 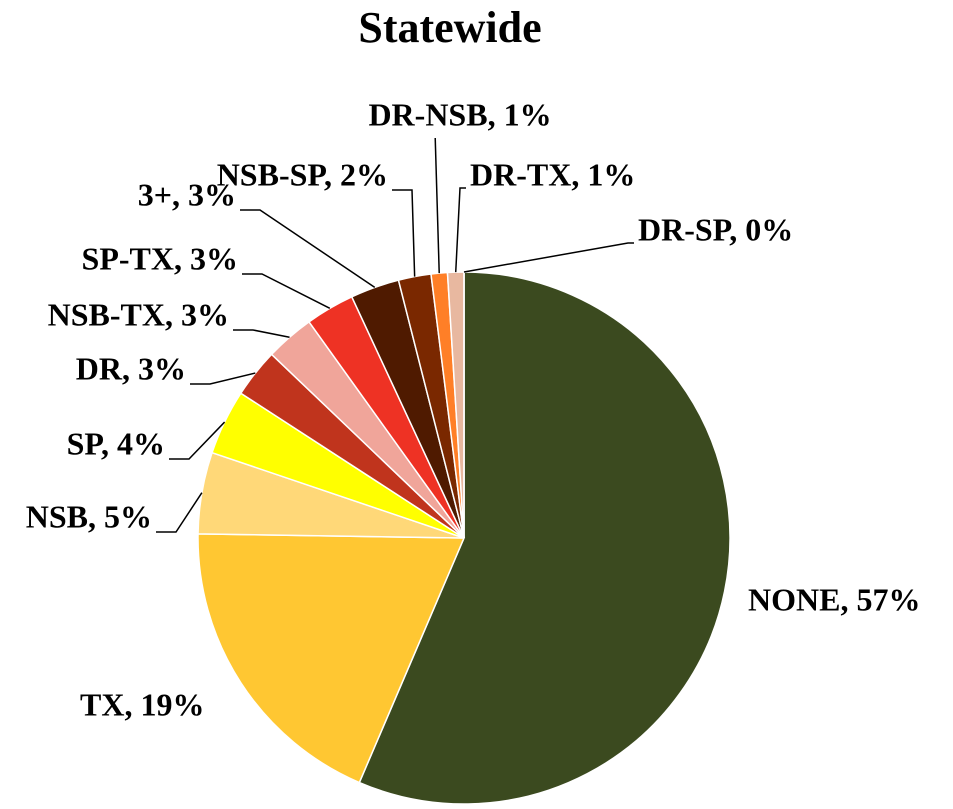 What do you see at coordinates (160, 258) in the screenshot?
I see `data-label: SP-TX, 3%` at bounding box center [160, 258].